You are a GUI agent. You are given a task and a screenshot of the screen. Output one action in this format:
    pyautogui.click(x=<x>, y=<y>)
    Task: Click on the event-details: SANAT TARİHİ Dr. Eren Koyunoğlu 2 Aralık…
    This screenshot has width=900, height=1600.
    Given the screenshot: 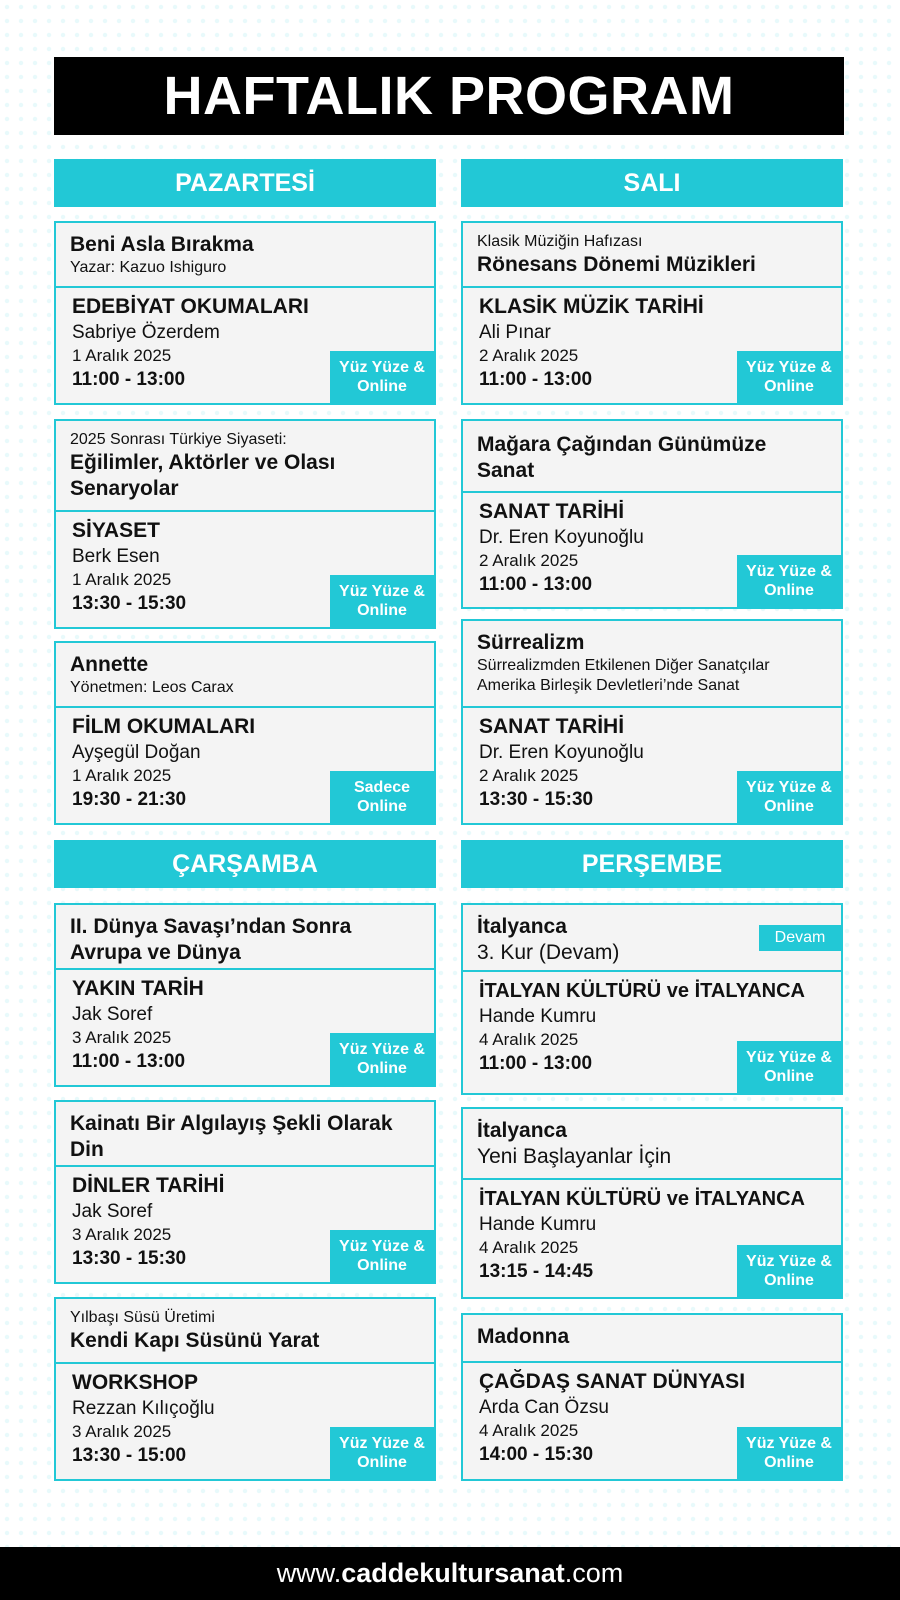 What is the action you would take?
    pyautogui.click(x=652, y=760)
    